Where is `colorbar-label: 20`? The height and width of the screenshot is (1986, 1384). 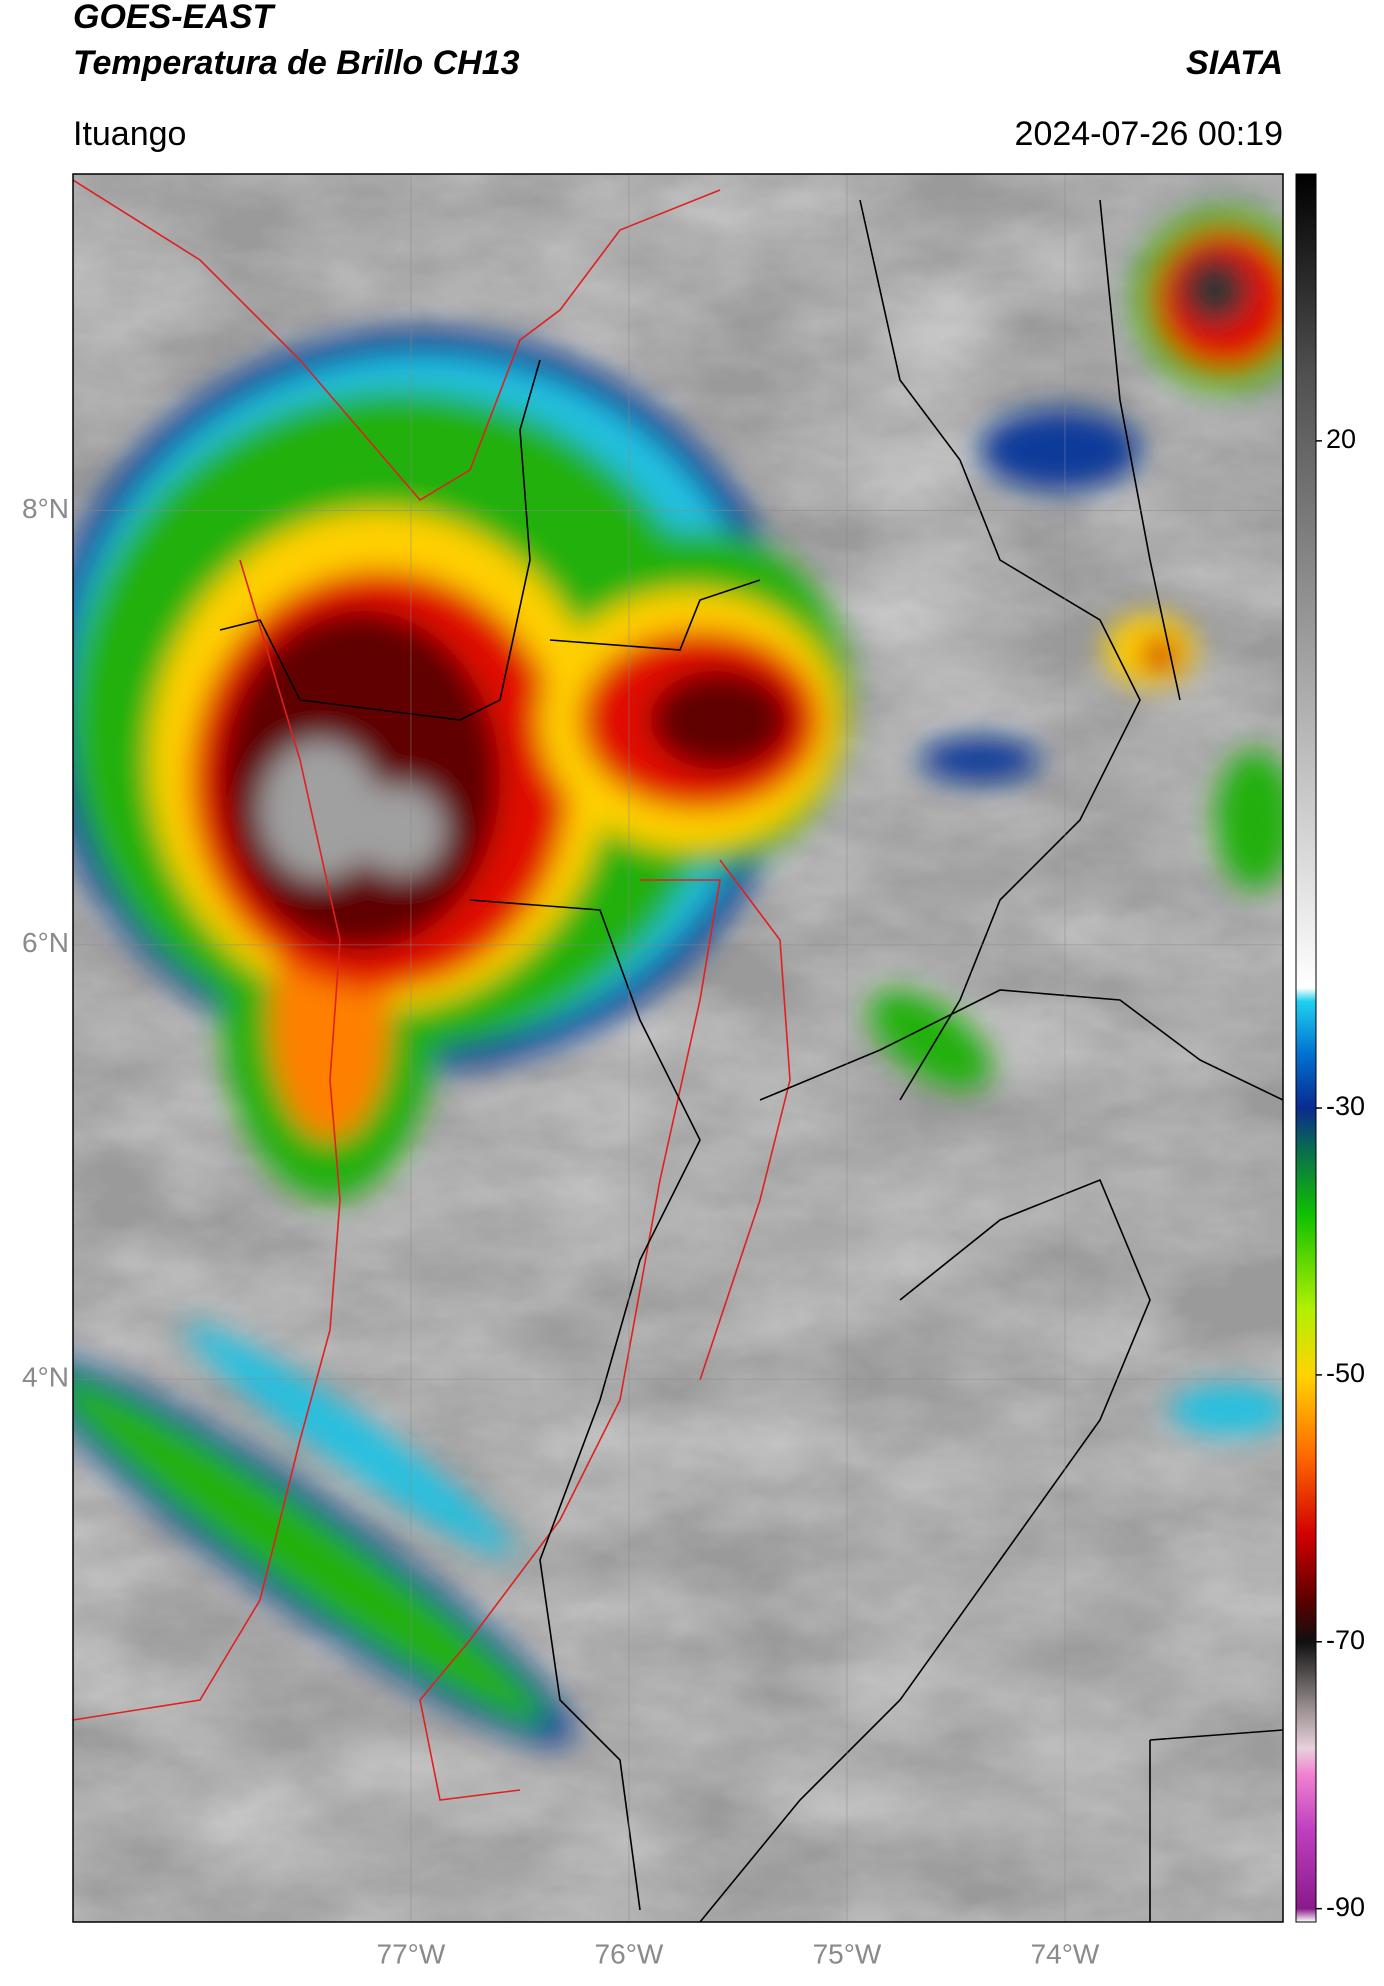
colorbar-label: 20 is located at coordinates (1341, 439).